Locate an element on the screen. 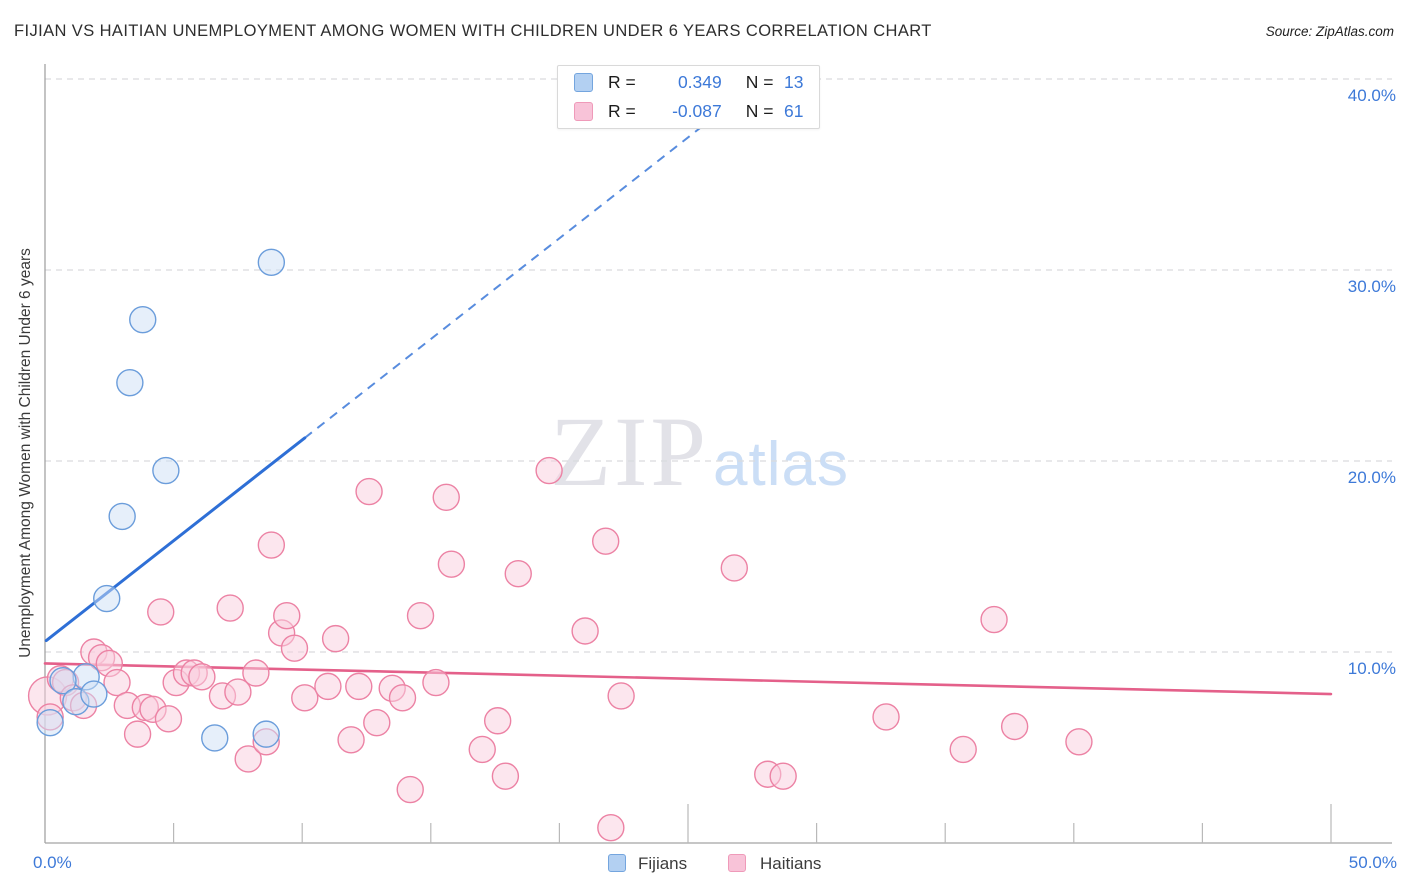  watermark-atlas-text: atlas is located at coordinates (781, 464).